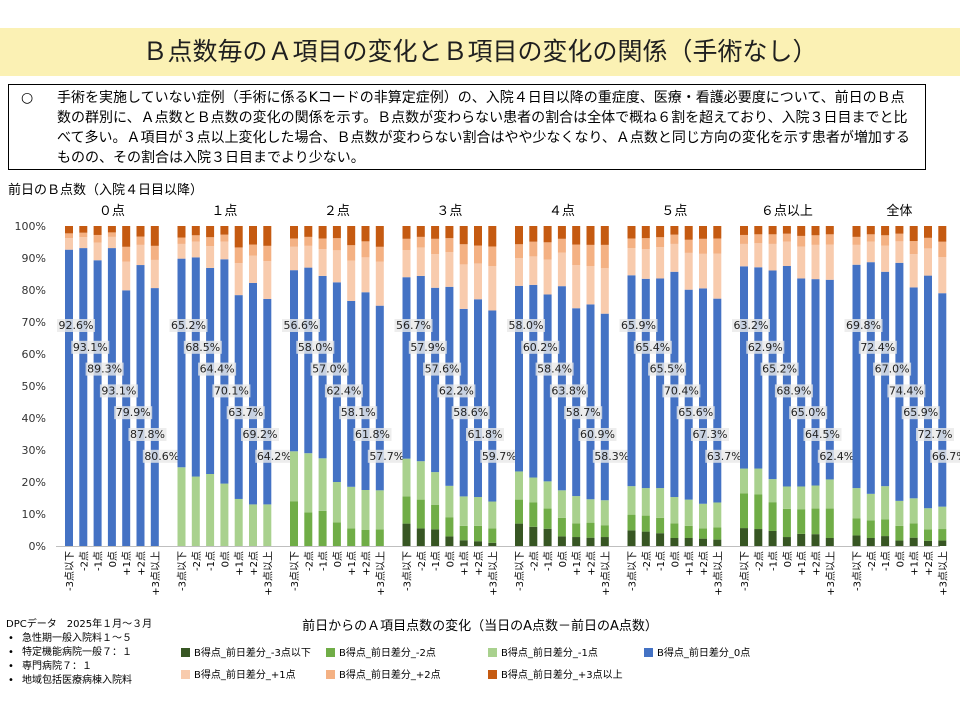 The image size is (960, 720). I want to click on y-tick-label: 0%, so click(37, 546).